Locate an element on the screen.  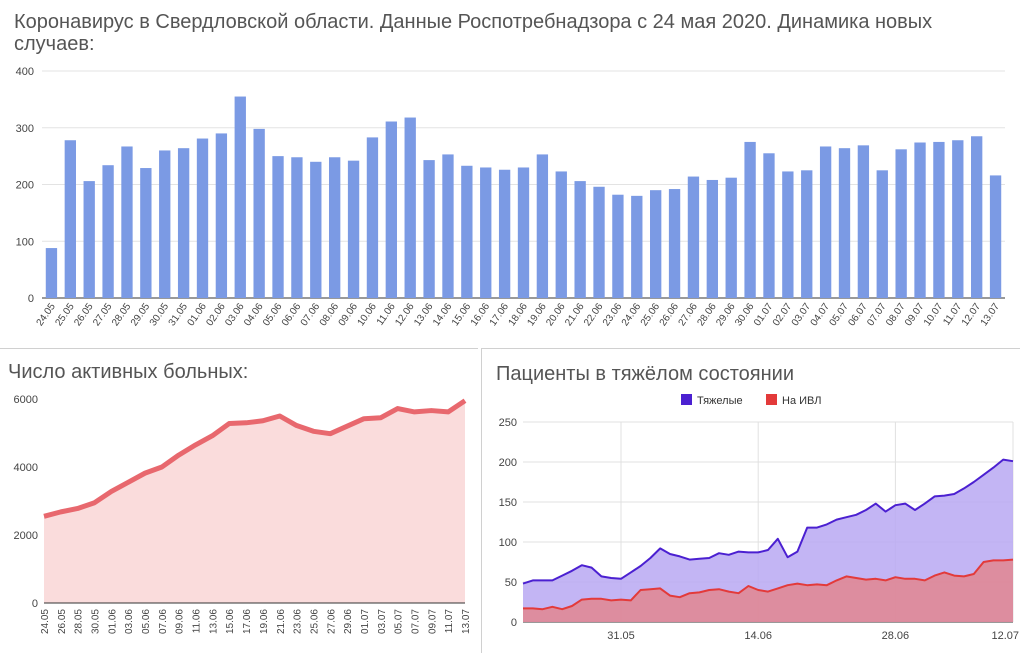
x-tick-label: 31.05 is located at coordinates (621, 636).